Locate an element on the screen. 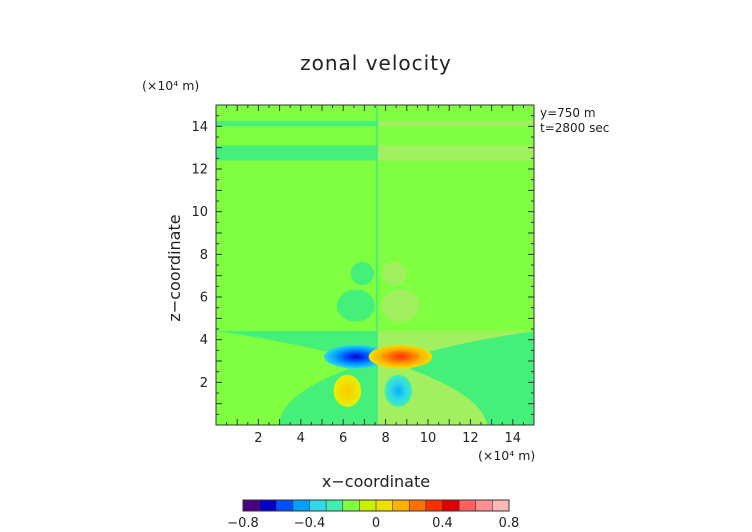  x-tick-label: 2 is located at coordinates (258, 438).